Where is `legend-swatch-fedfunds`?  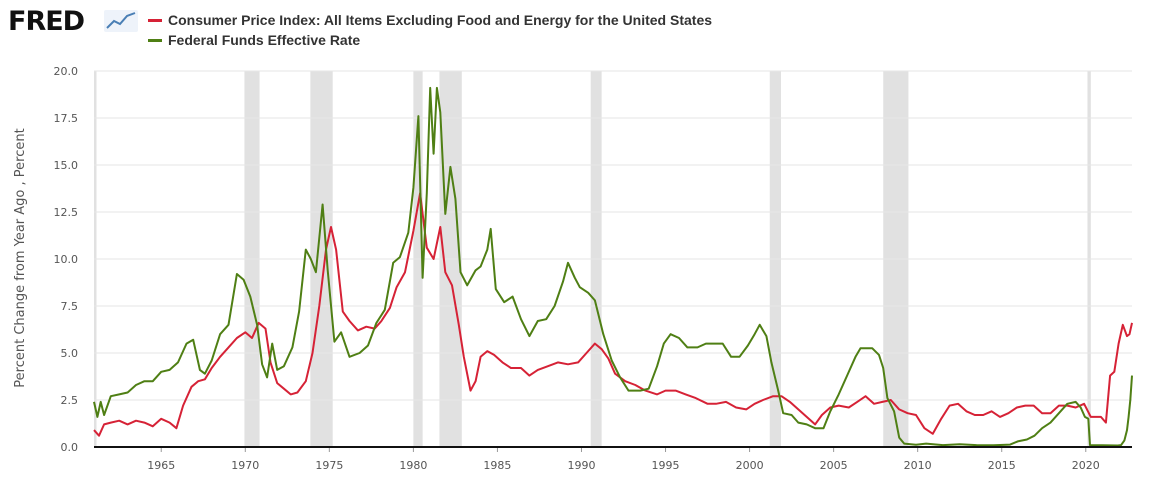 legend-swatch-fedfunds is located at coordinates (155, 40).